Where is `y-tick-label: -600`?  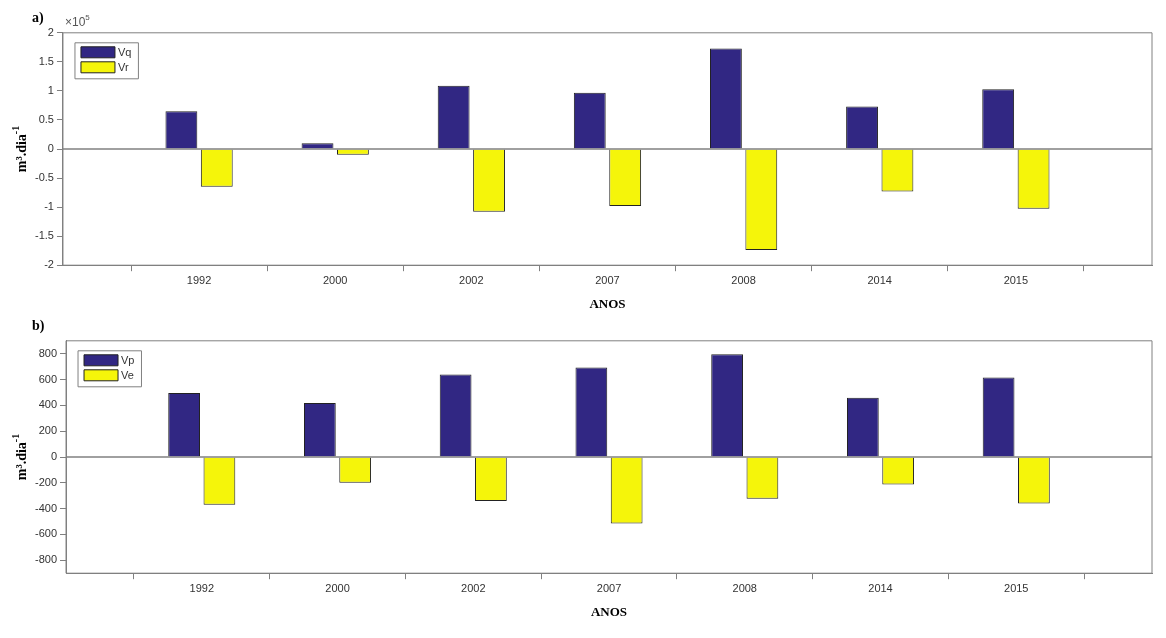 y-tick-label: -600 is located at coordinates (46, 533).